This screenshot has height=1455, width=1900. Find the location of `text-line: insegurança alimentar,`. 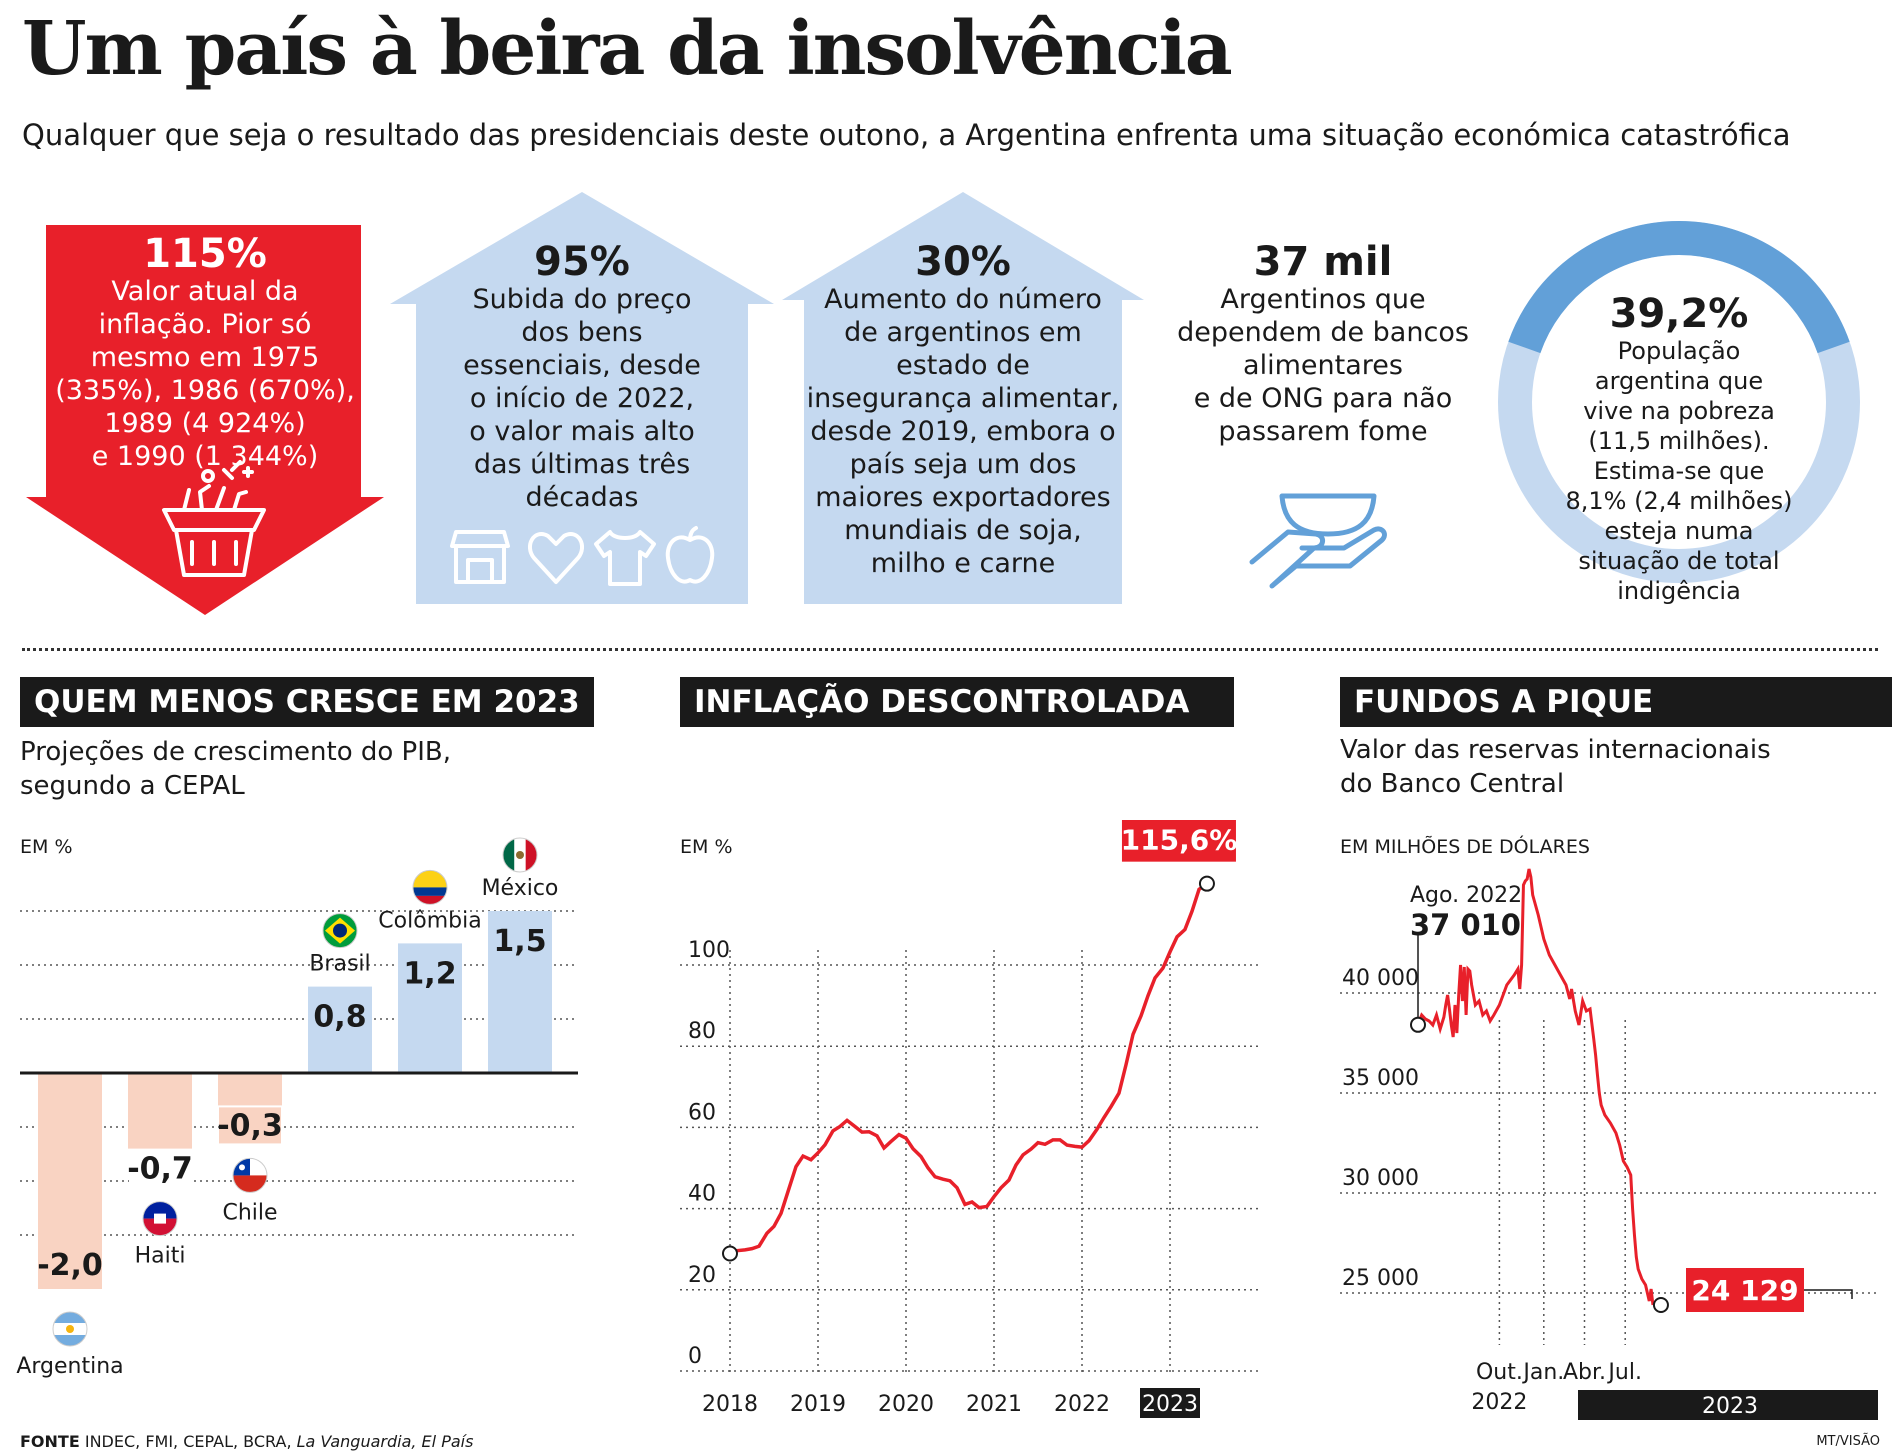

text-line: insegurança alimentar, is located at coordinates (963, 398).